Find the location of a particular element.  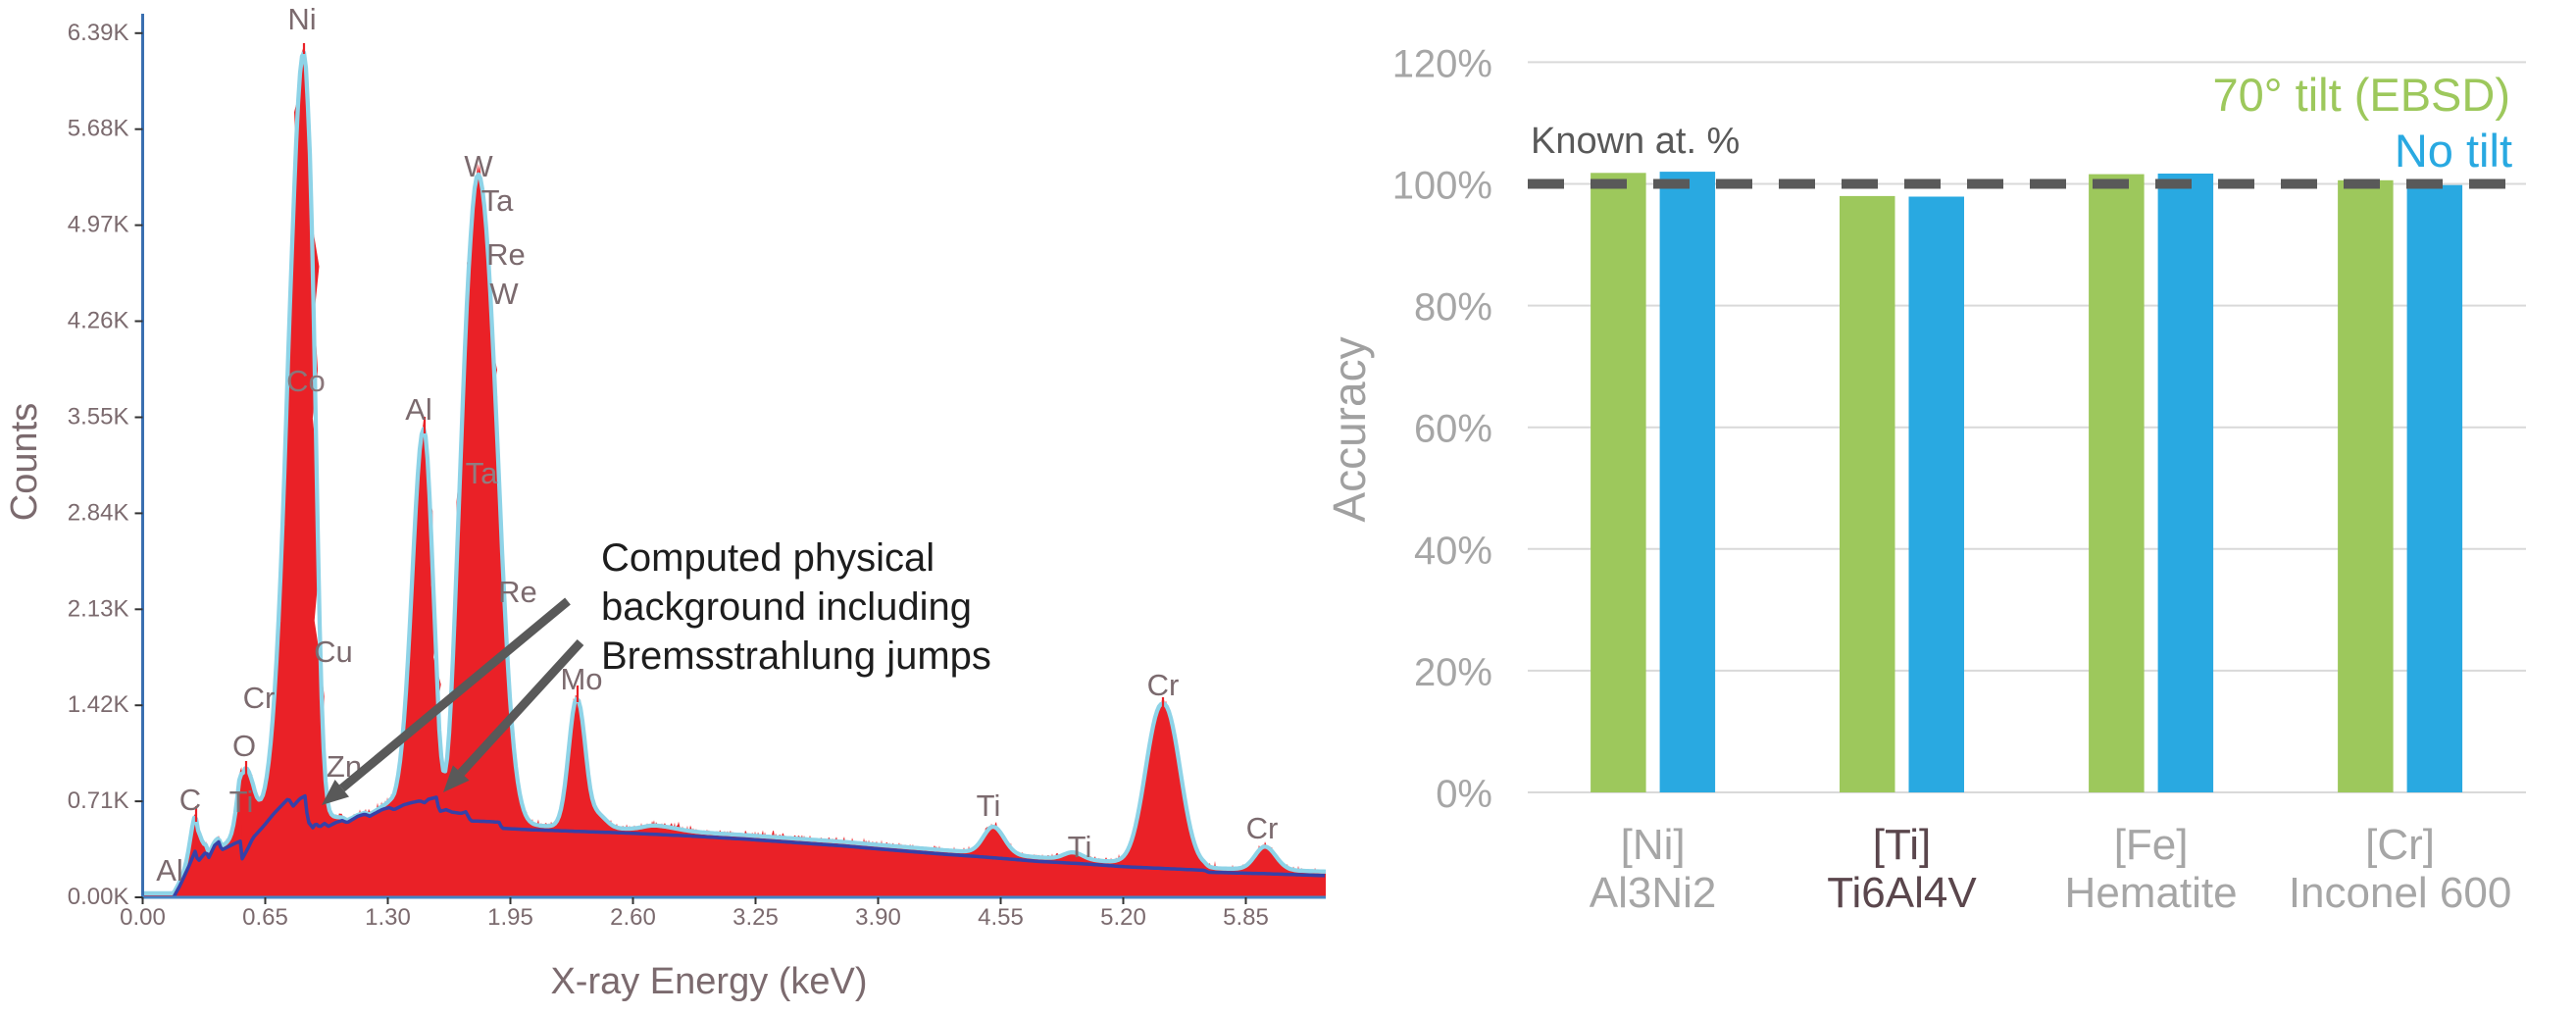

svg-text: Known at. % is located at coordinates (1636, 141).